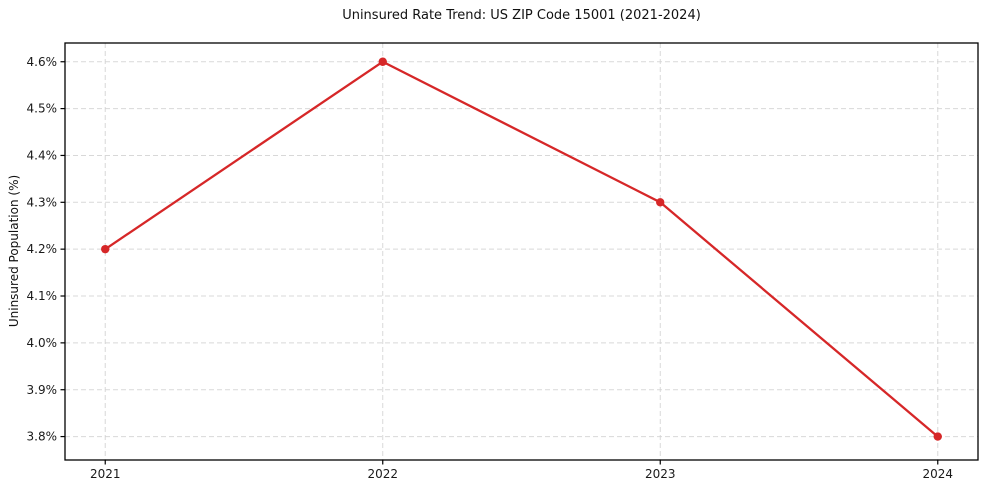 This screenshot has height=490, width=989. Describe the element at coordinates (42, 343) in the screenshot. I see `y-tick-label-4.0%: 4.0%` at that location.